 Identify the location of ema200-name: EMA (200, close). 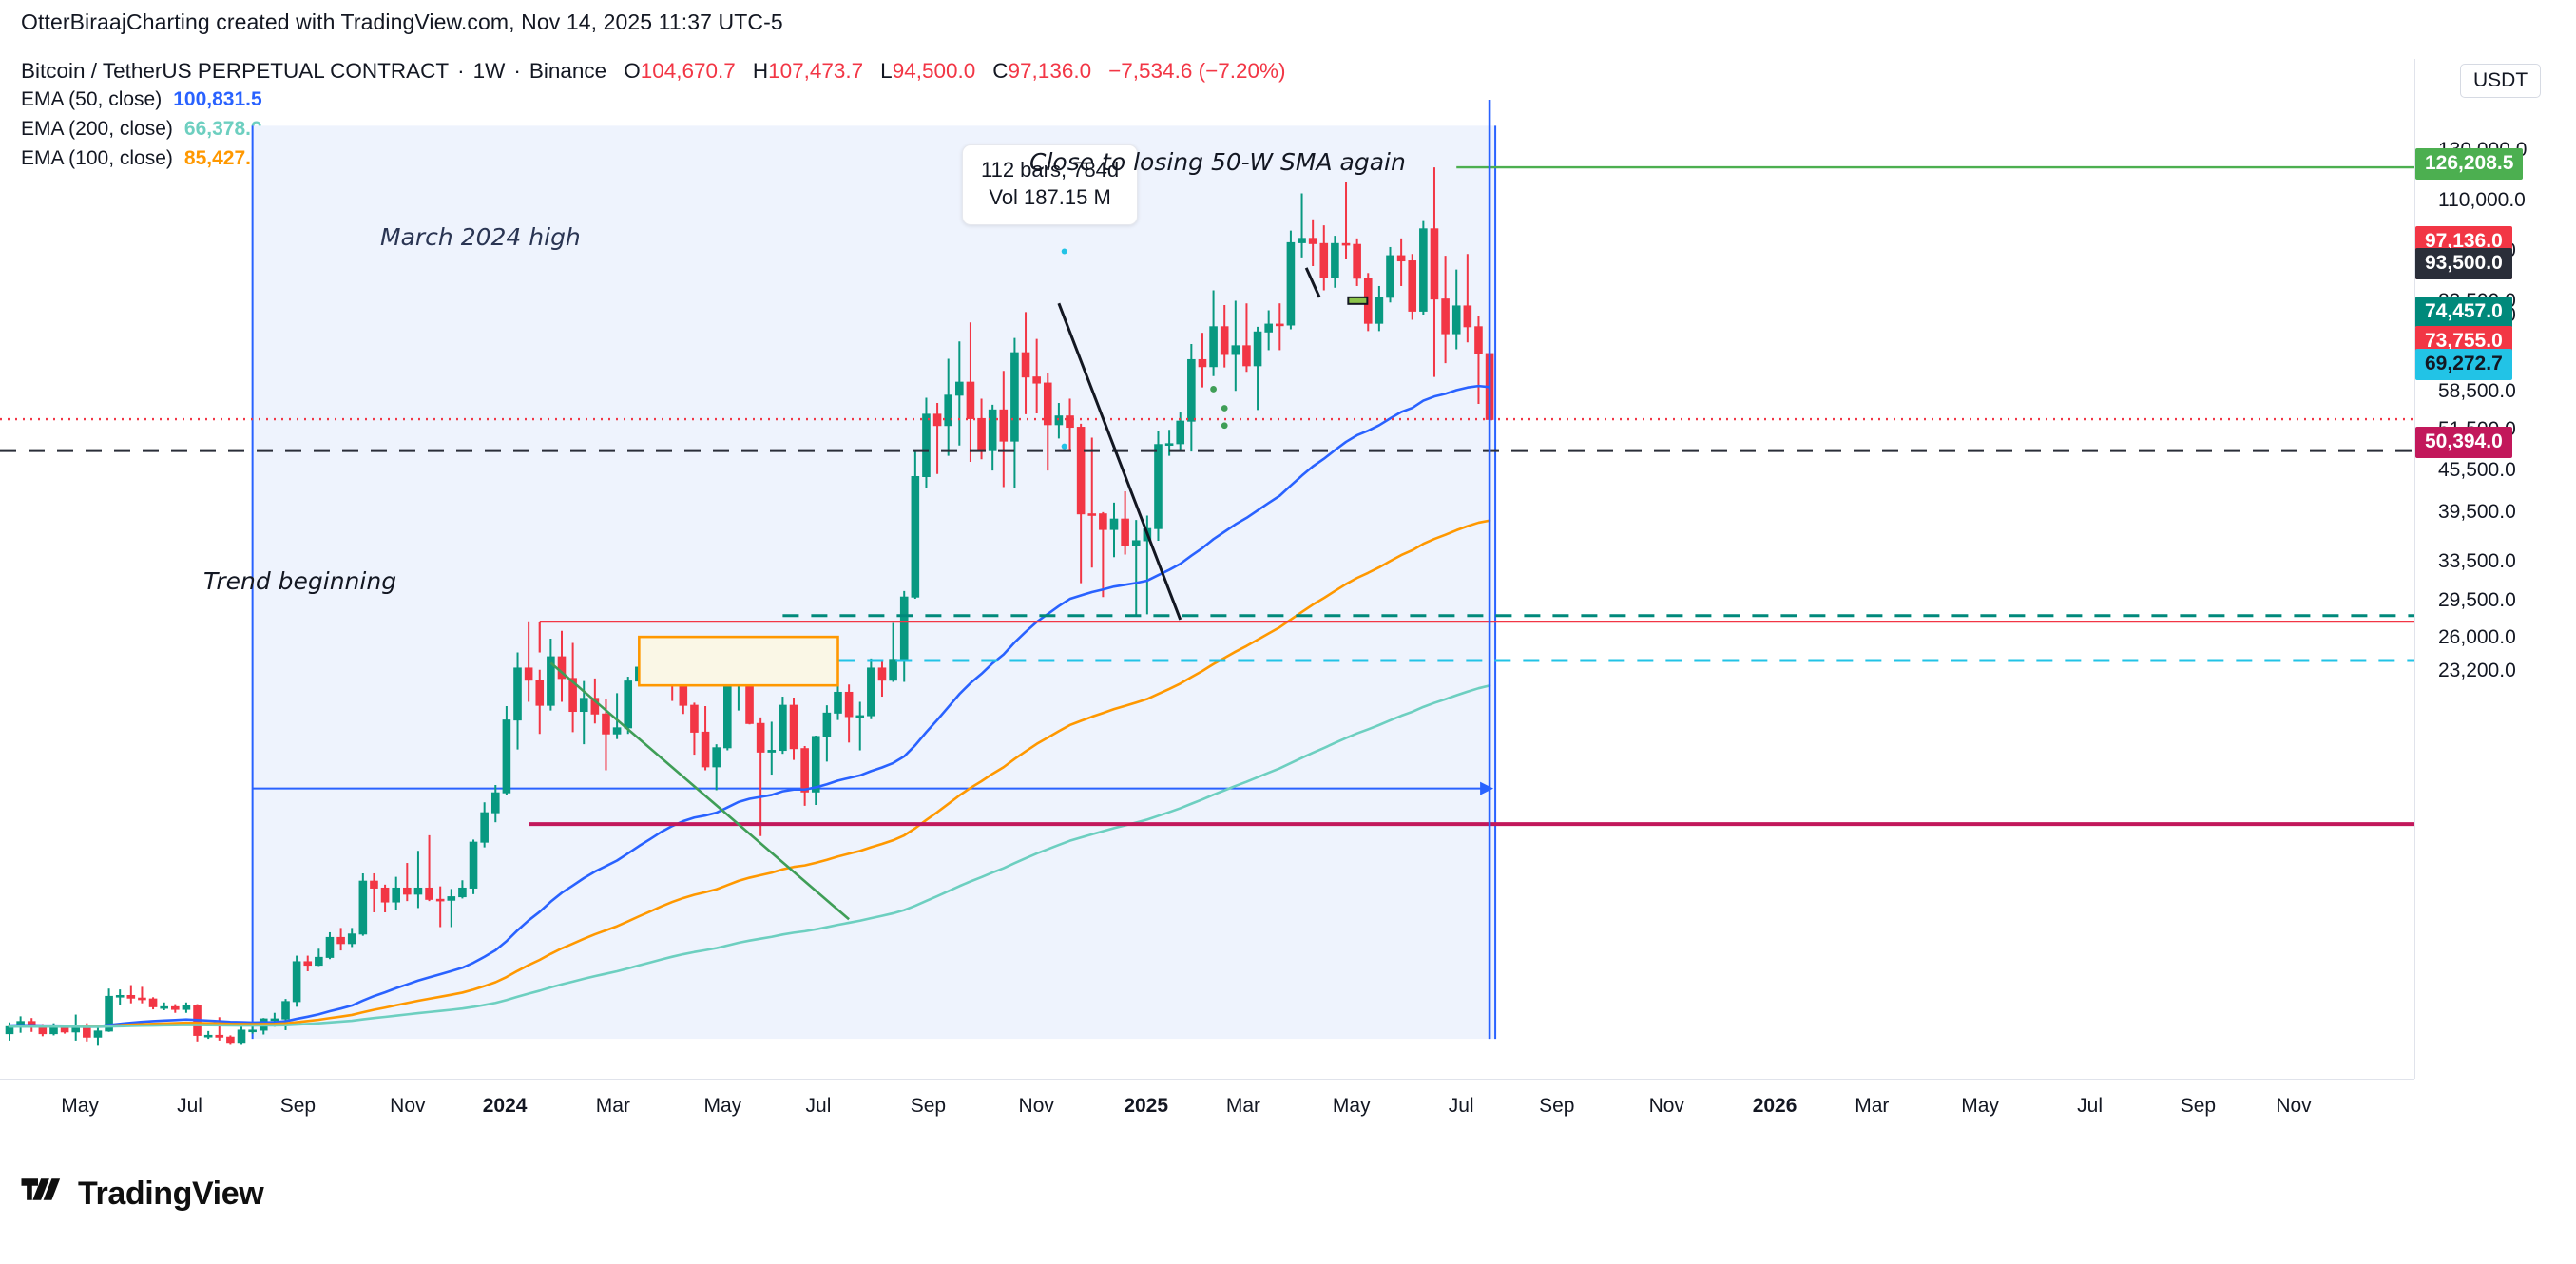
(97, 129).